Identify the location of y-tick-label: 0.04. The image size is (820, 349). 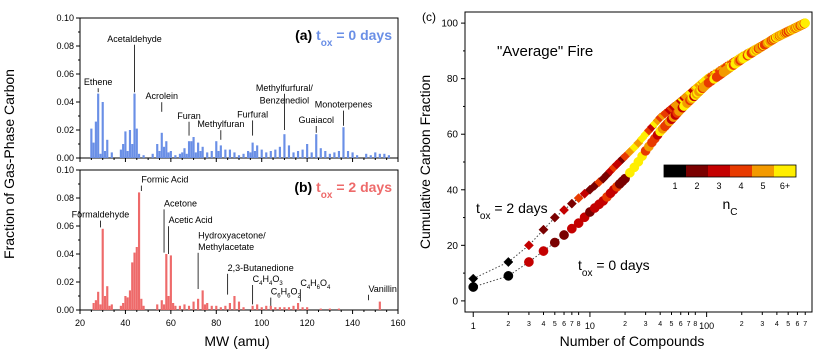
(65, 102).